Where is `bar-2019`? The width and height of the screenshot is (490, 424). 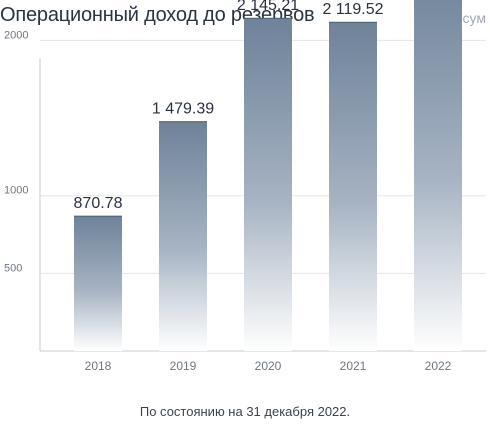 bar-2019 is located at coordinates (183, 236).